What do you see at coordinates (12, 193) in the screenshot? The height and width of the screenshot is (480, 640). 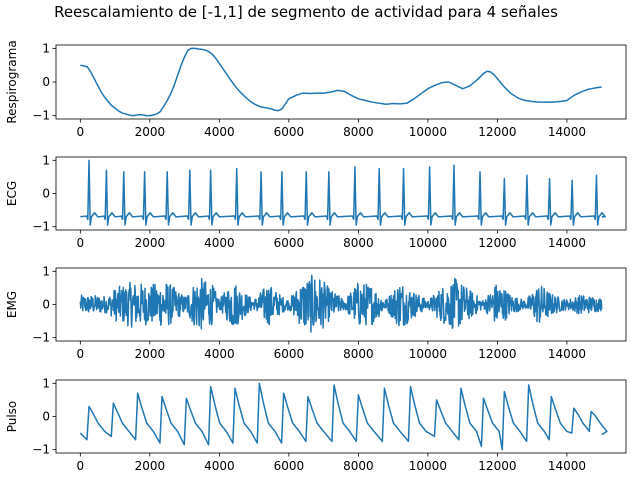 I see `y-axis-label: ECG` at bounding box center [12, 193].